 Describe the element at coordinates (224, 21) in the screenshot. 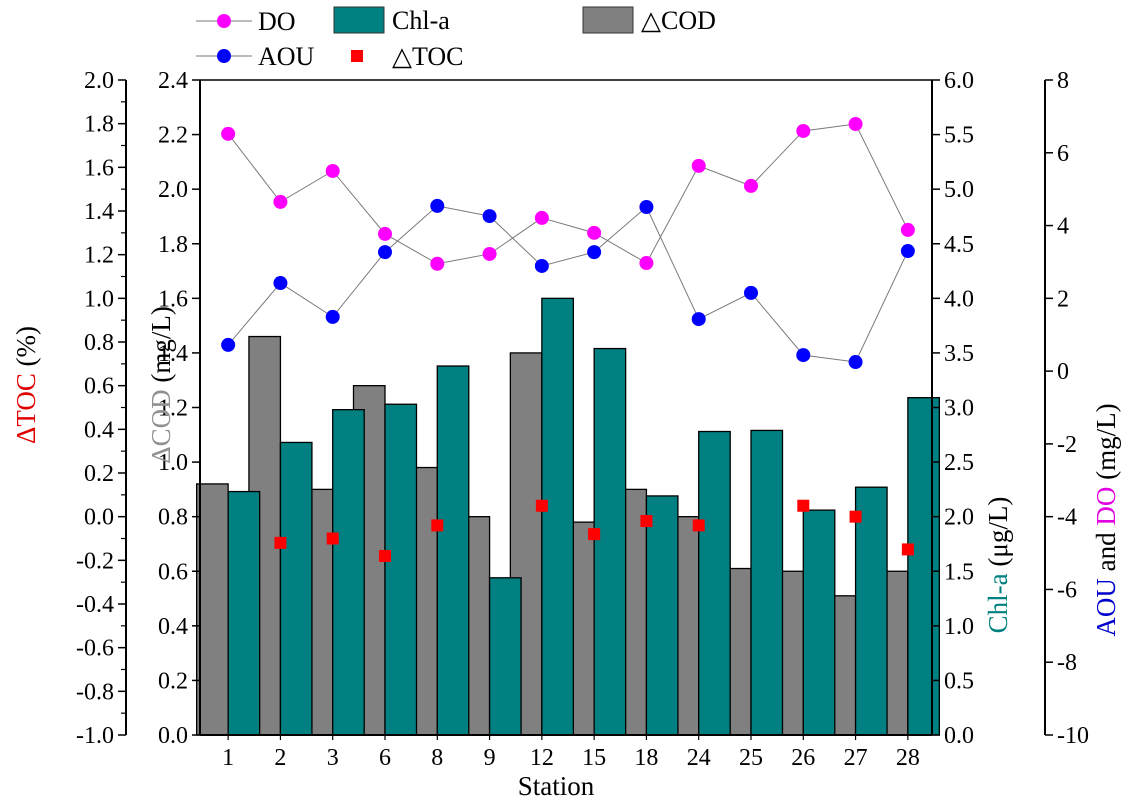

I see `legend-do-marker` at that location.